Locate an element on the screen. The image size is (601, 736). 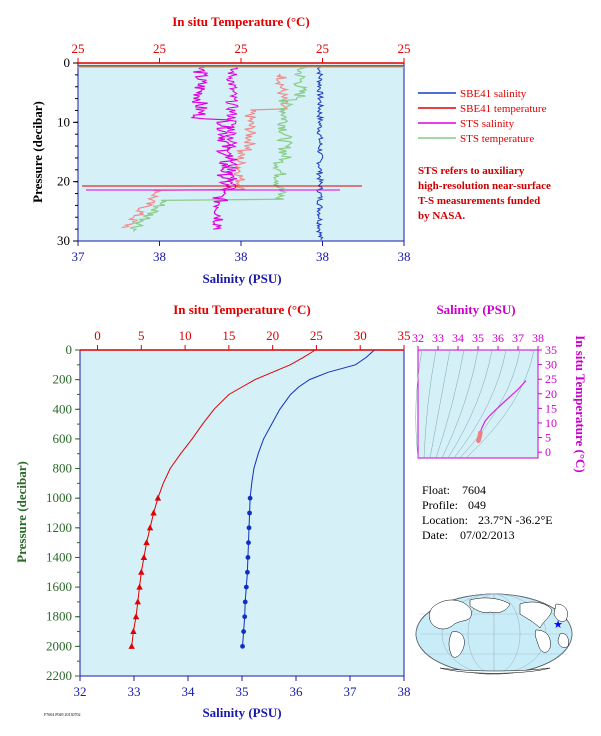
top-temperature-ticks: 25 25 25 25 25 is located at coordinates (241, 52).